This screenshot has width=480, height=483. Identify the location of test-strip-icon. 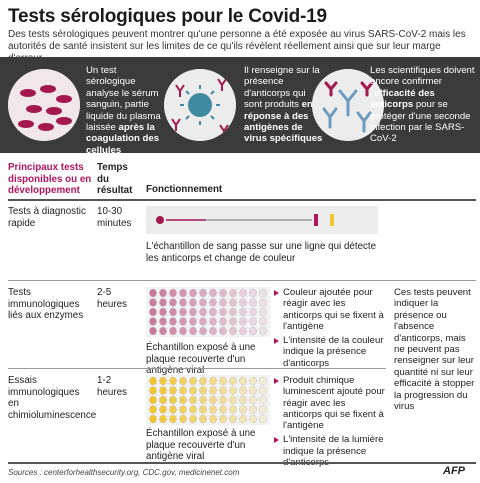
(262, 220).